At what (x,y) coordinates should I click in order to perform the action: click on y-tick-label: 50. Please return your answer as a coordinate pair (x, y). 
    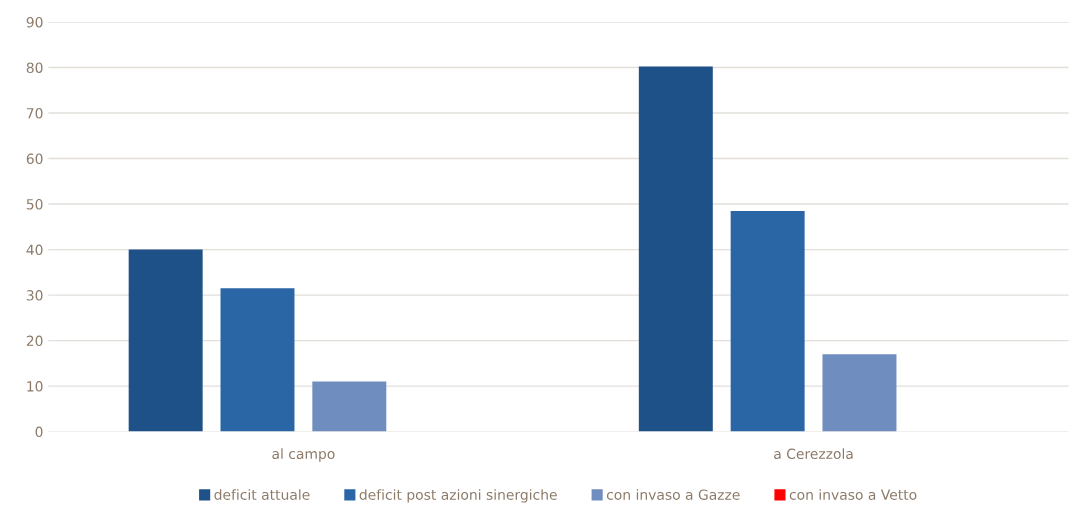
    Looking at the image, I should click on (34, 204).